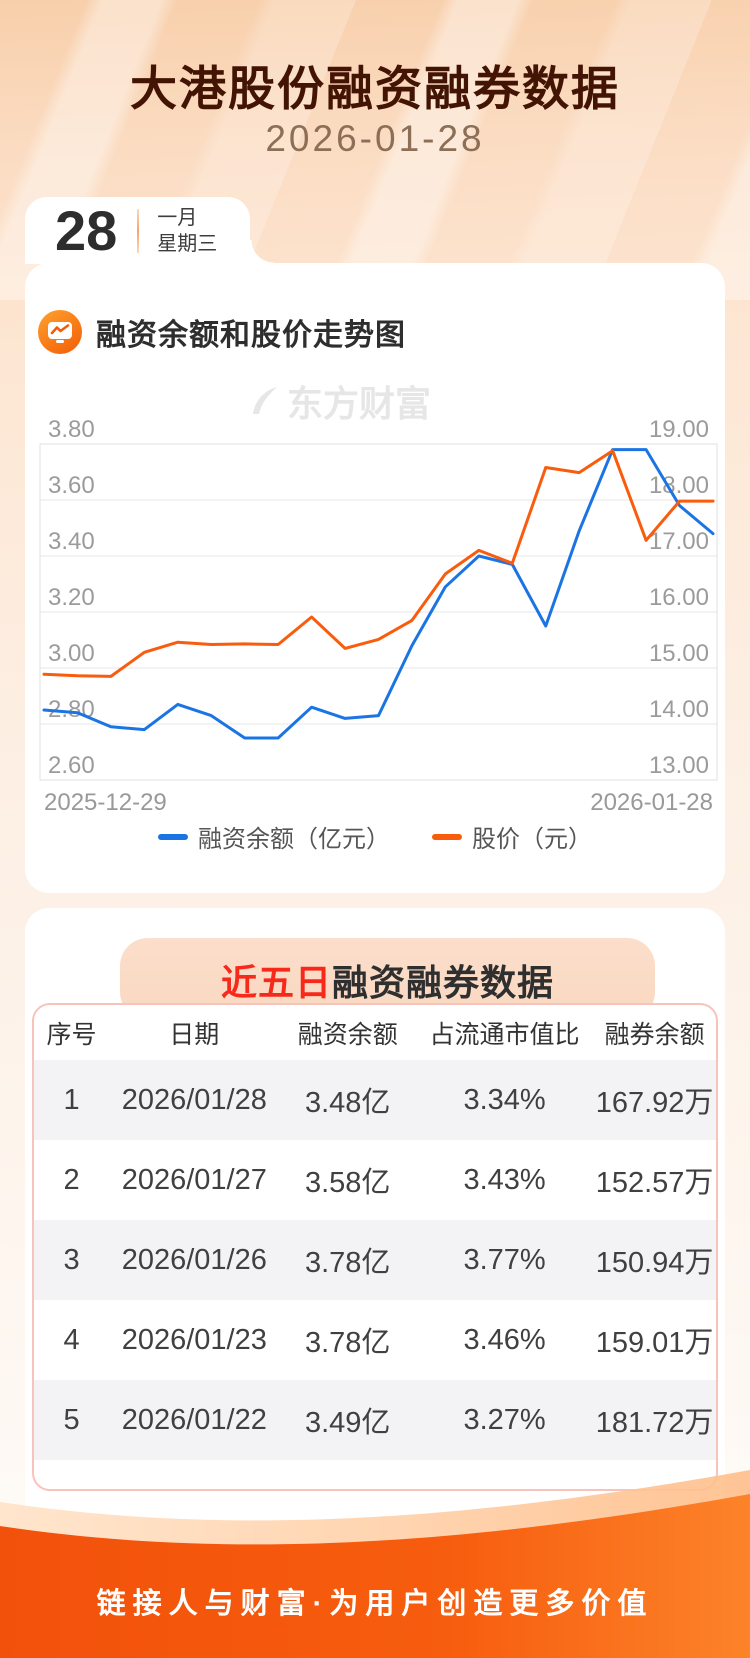  What do you see at coordinates (532, 839) in the screenshot?
I see `legend-label: 股价（元）` at bounding box center [532, 839].